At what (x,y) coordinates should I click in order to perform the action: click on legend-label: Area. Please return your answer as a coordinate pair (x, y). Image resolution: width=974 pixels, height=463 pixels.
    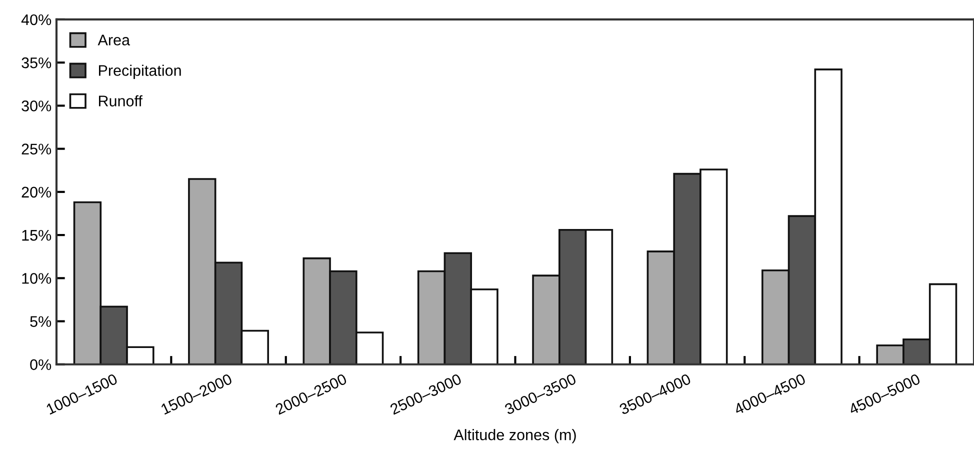
    Looking at the image, I should click on (114, 40).